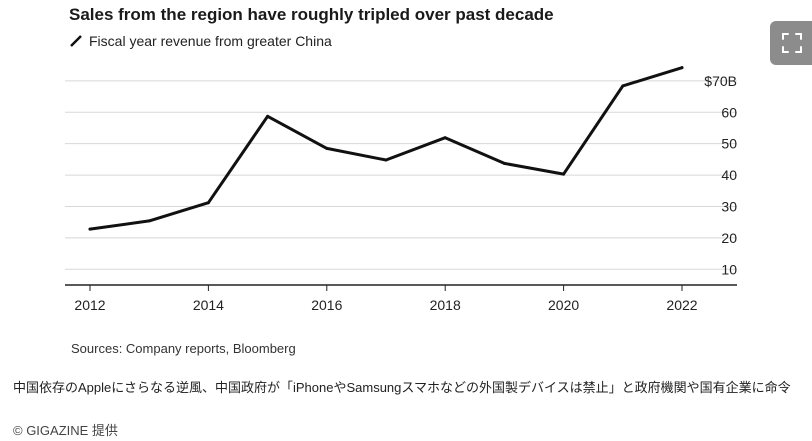 The width and height of the screenshot is (812, 441). What do you see at coordinates (65, 430) in the screenshot?
I see `image-credit: © GIGAZINE 提供` at bounding box center [65, 430].